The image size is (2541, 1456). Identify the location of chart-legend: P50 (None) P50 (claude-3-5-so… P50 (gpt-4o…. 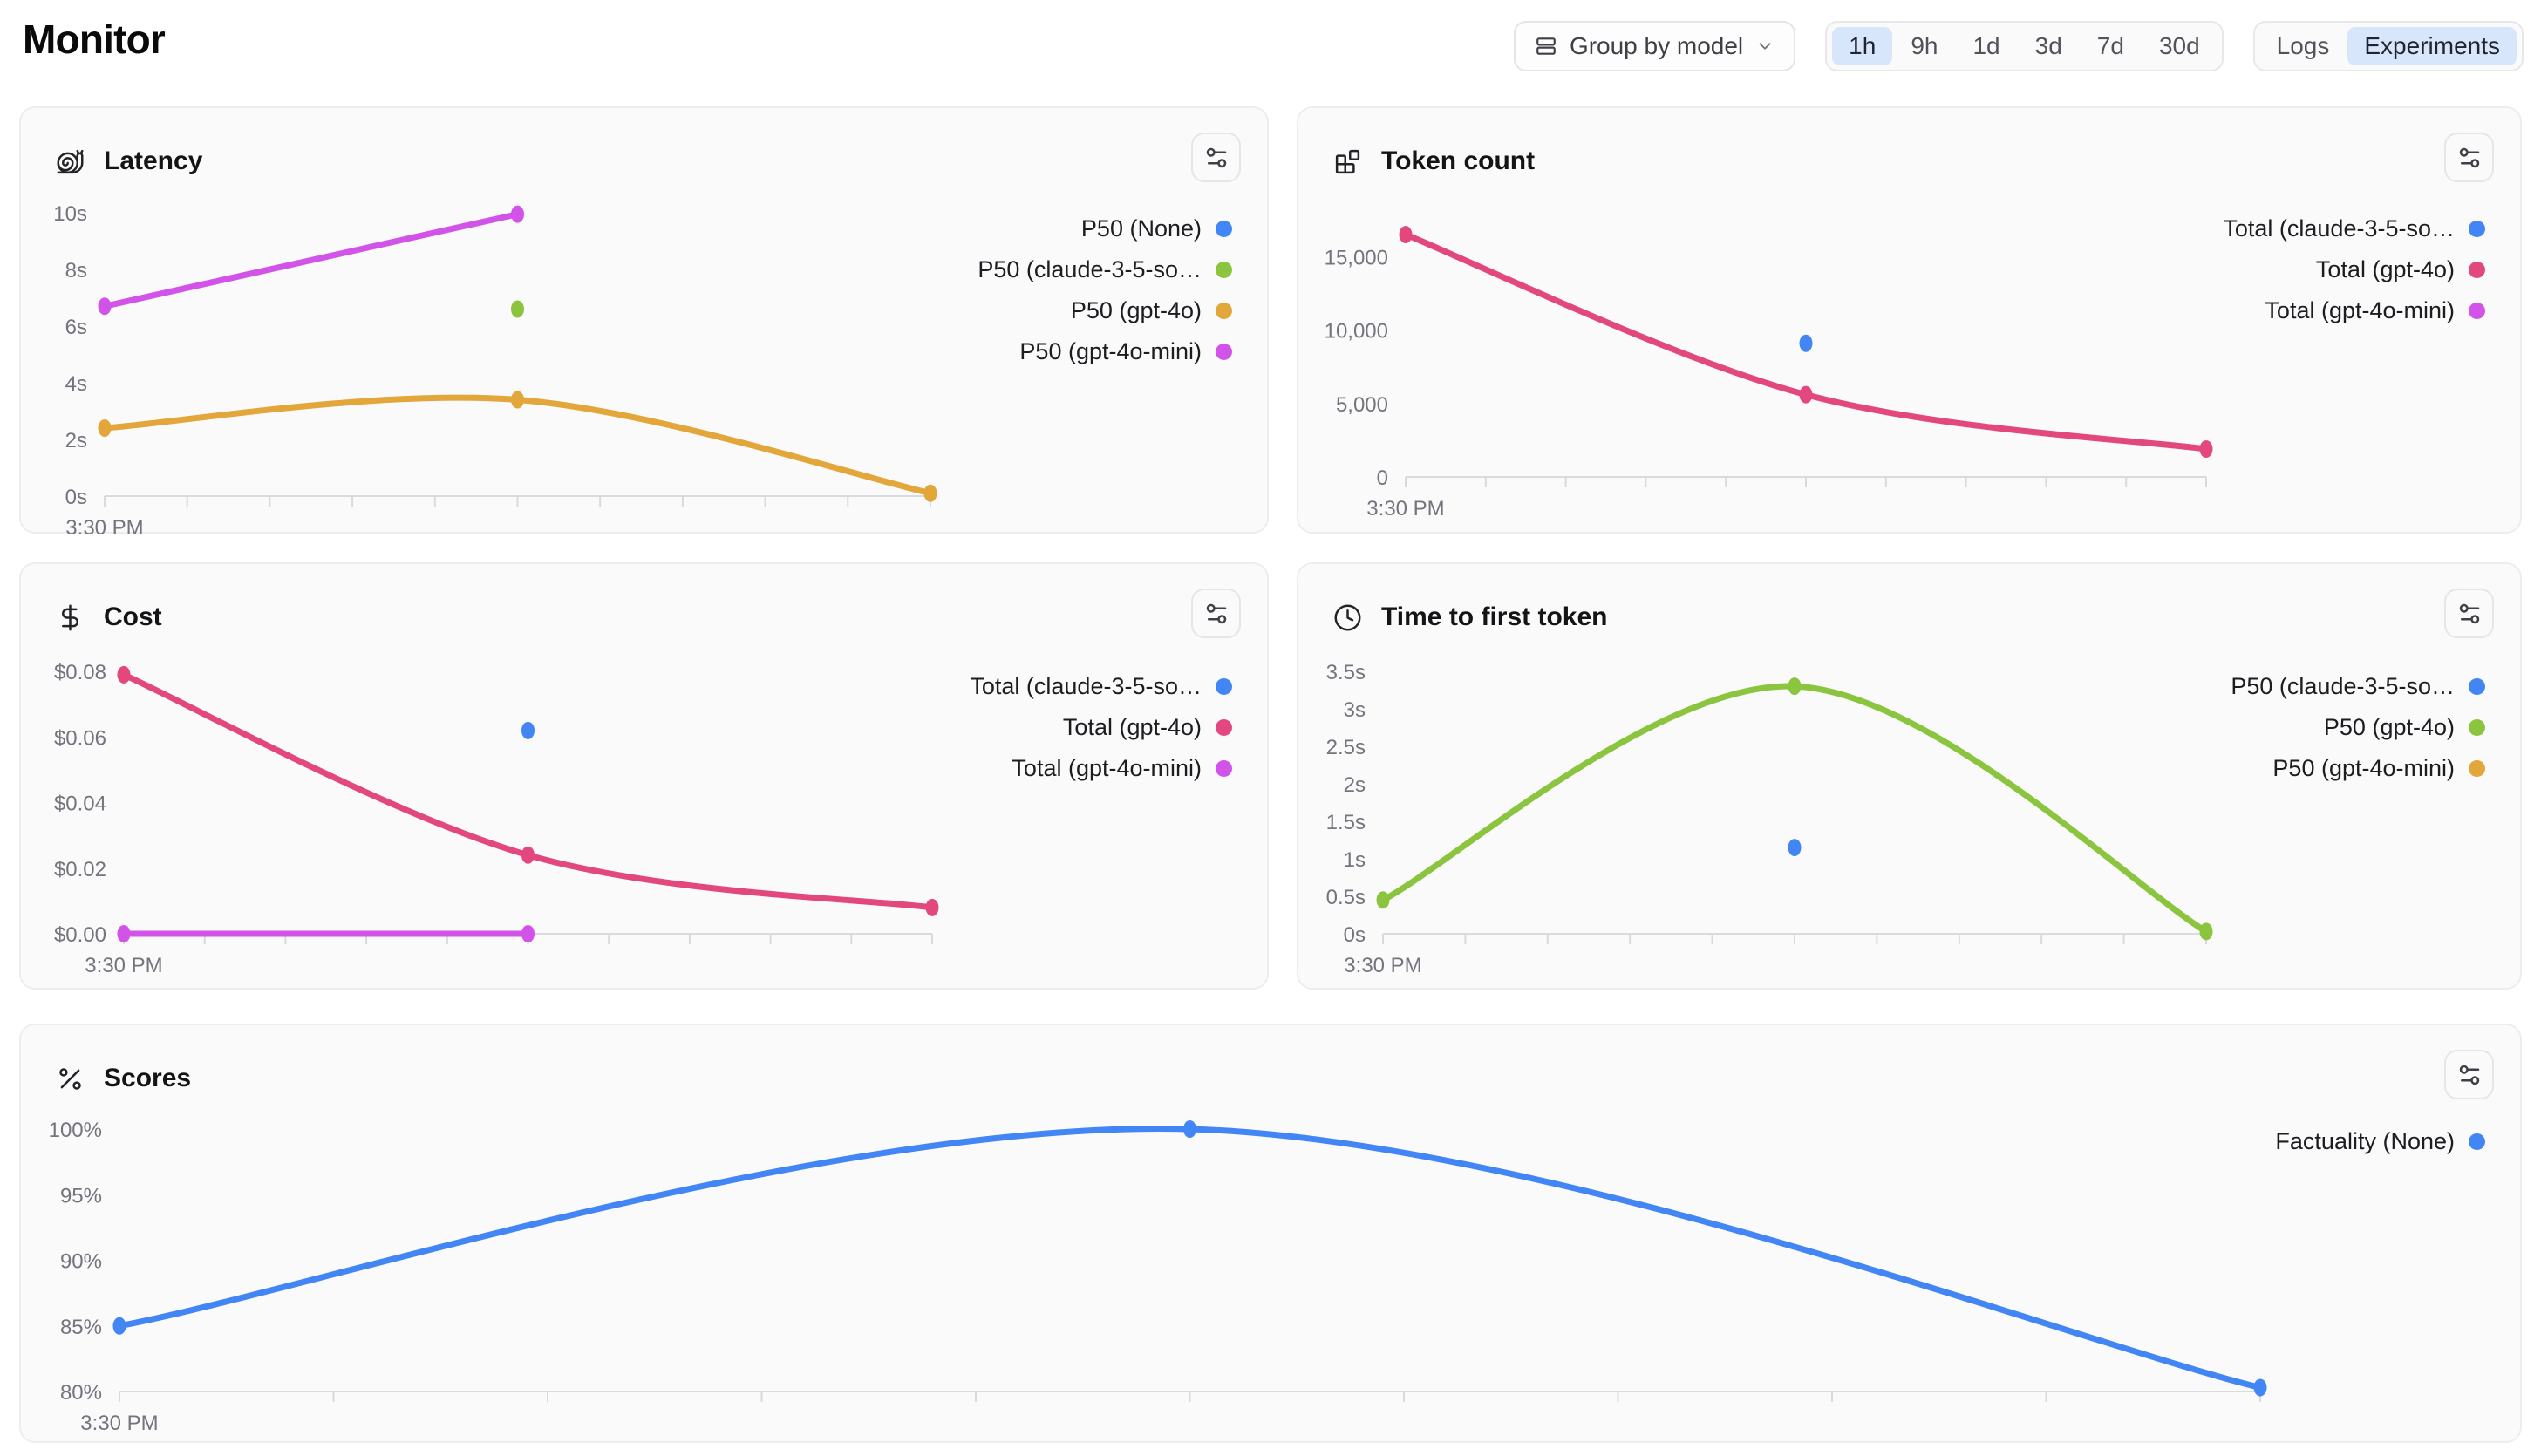
(1105, 290).